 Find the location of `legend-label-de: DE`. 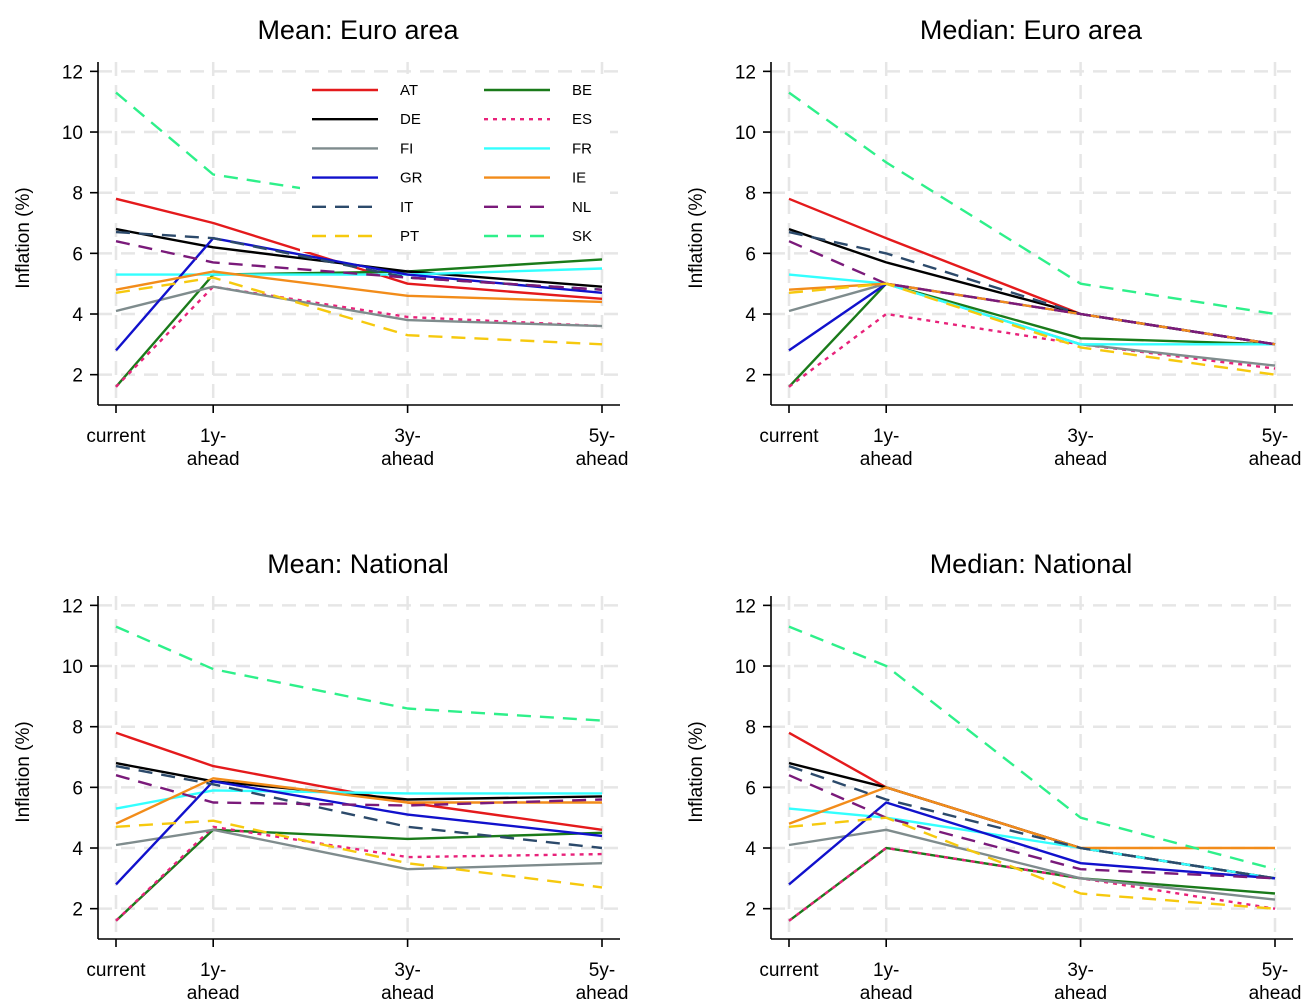

legend-label-de: DE is located at coordinates (410, 119).